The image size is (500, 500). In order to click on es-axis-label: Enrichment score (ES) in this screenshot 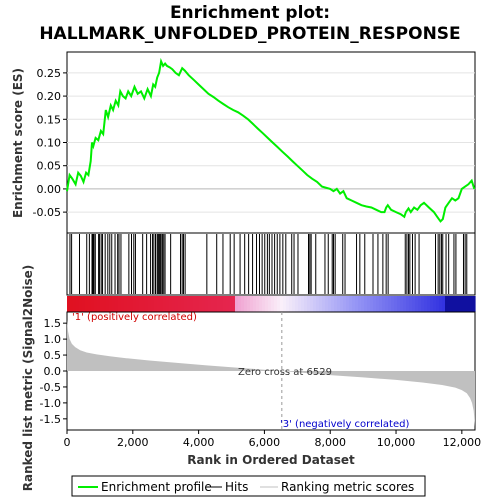, I will do `click(18, 143)`.